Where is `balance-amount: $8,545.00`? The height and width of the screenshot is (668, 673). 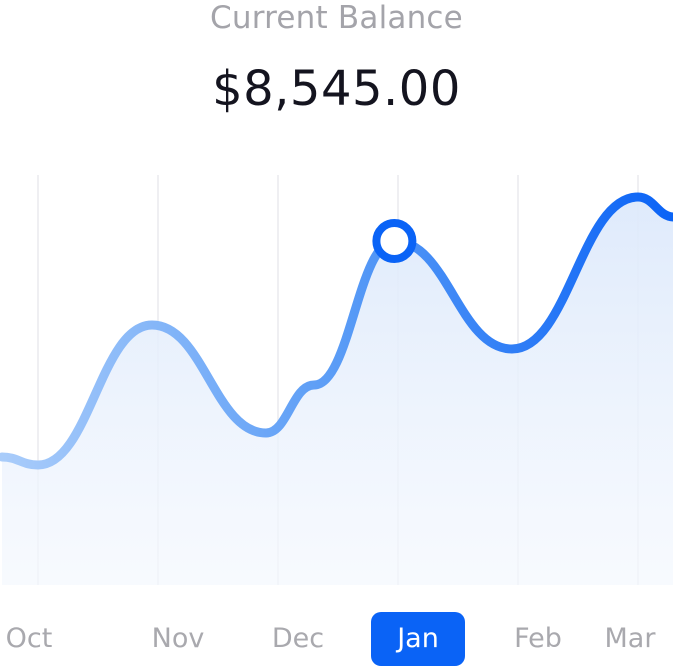 balance-amount: $8,545.00 is located at coordinates (336, 89).